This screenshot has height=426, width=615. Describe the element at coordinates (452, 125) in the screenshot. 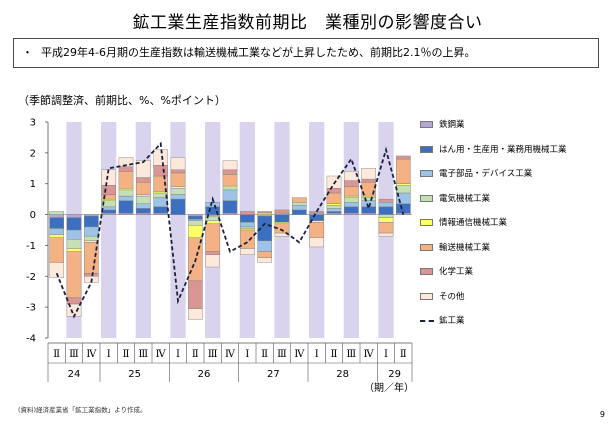

I see `legend-label: 鉄鋼業` at that location.